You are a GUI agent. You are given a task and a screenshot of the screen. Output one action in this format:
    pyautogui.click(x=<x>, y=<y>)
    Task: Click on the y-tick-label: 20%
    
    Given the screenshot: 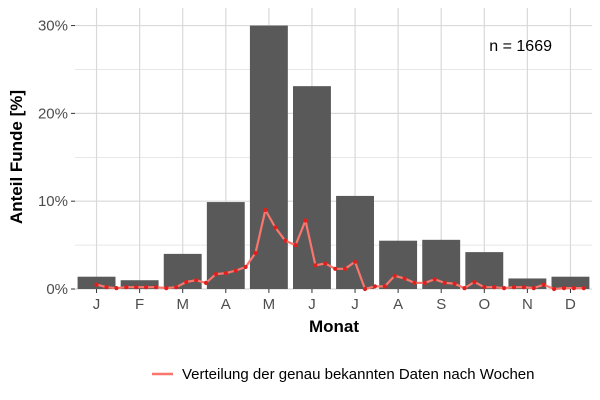 What is the action you would take?
    pyautogui.click(x=53, y=113)
    